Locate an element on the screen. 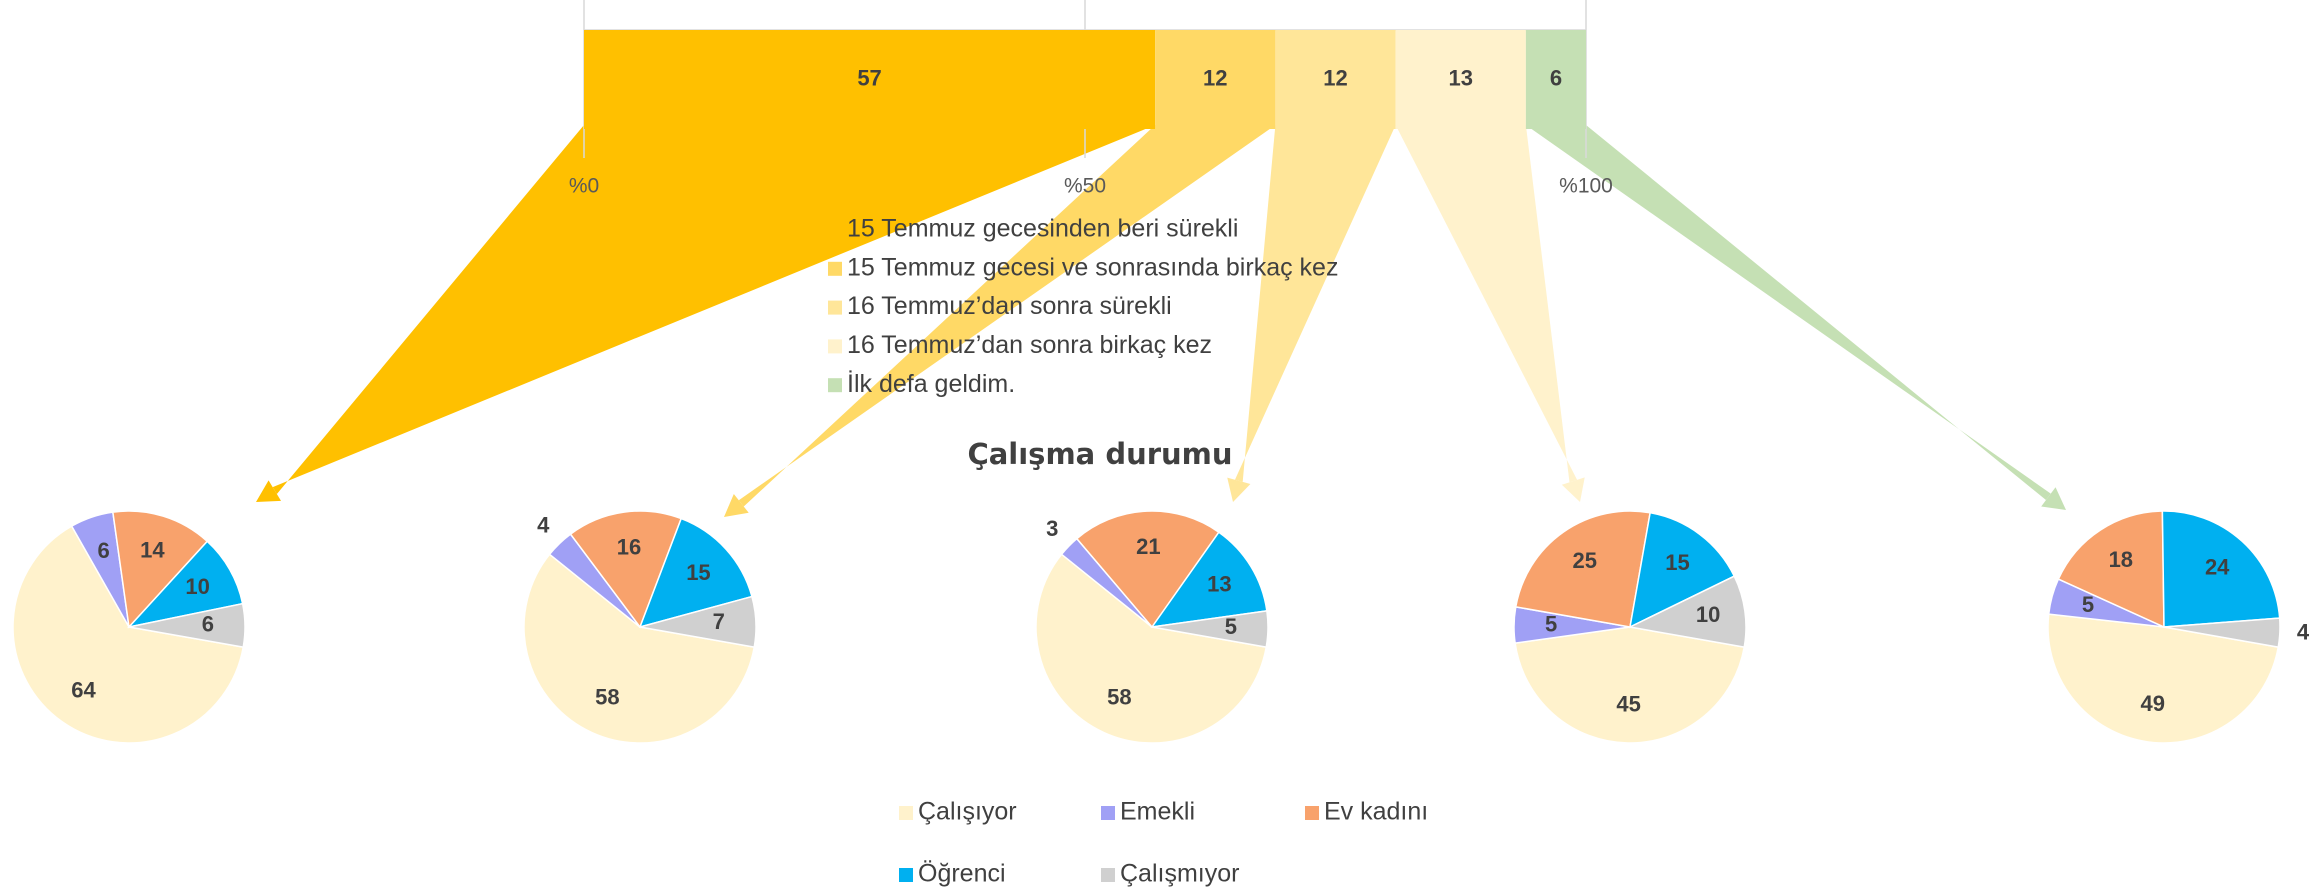  pie-value-label: 25 is located at coordinates (1585, 560).